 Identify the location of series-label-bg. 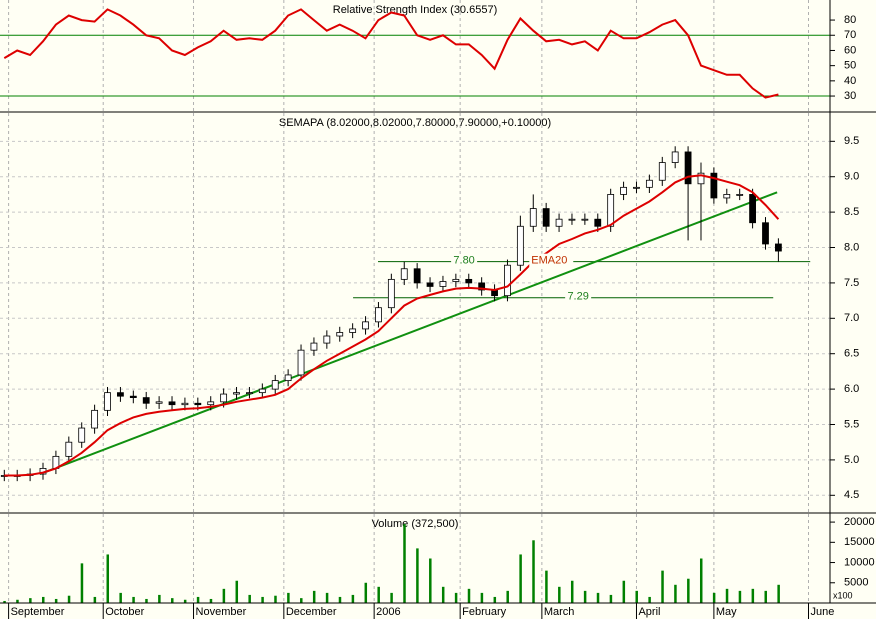
(551, 260).